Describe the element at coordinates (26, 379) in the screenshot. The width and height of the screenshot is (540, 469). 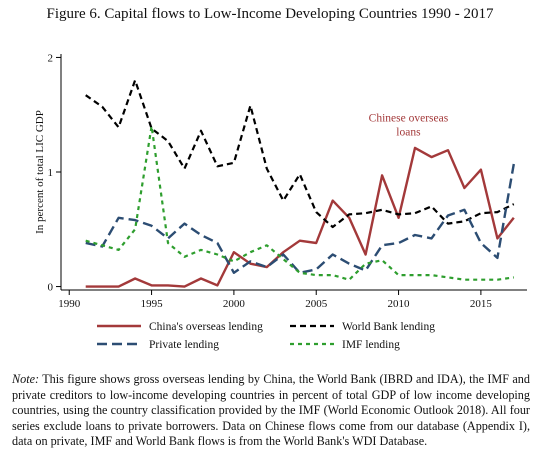
I see `note-label: Note:` at that location.